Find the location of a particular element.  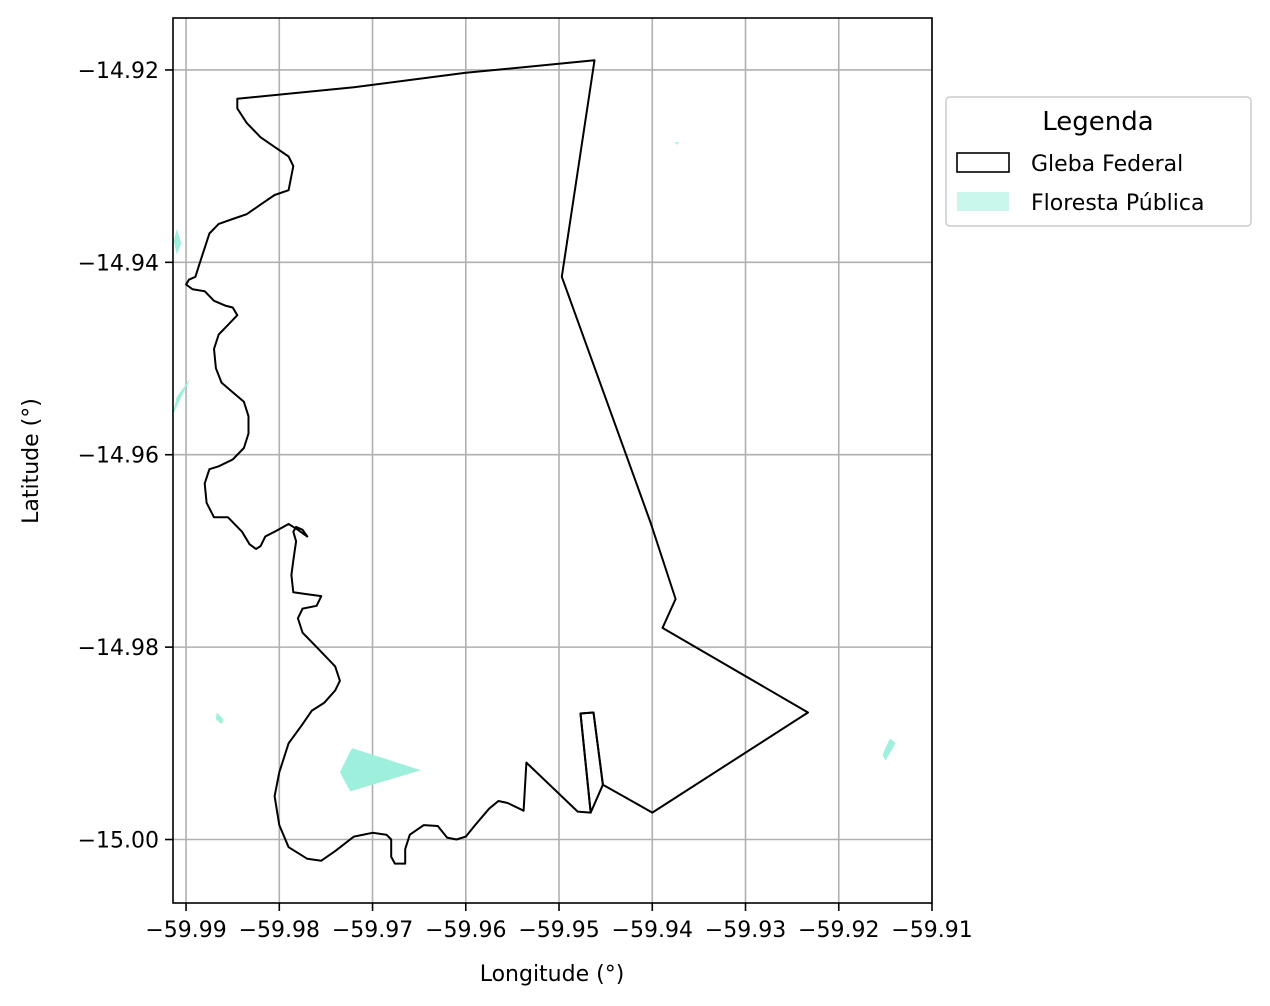

legend-swatch-gleba-federal is located at coordinates (983, 162).